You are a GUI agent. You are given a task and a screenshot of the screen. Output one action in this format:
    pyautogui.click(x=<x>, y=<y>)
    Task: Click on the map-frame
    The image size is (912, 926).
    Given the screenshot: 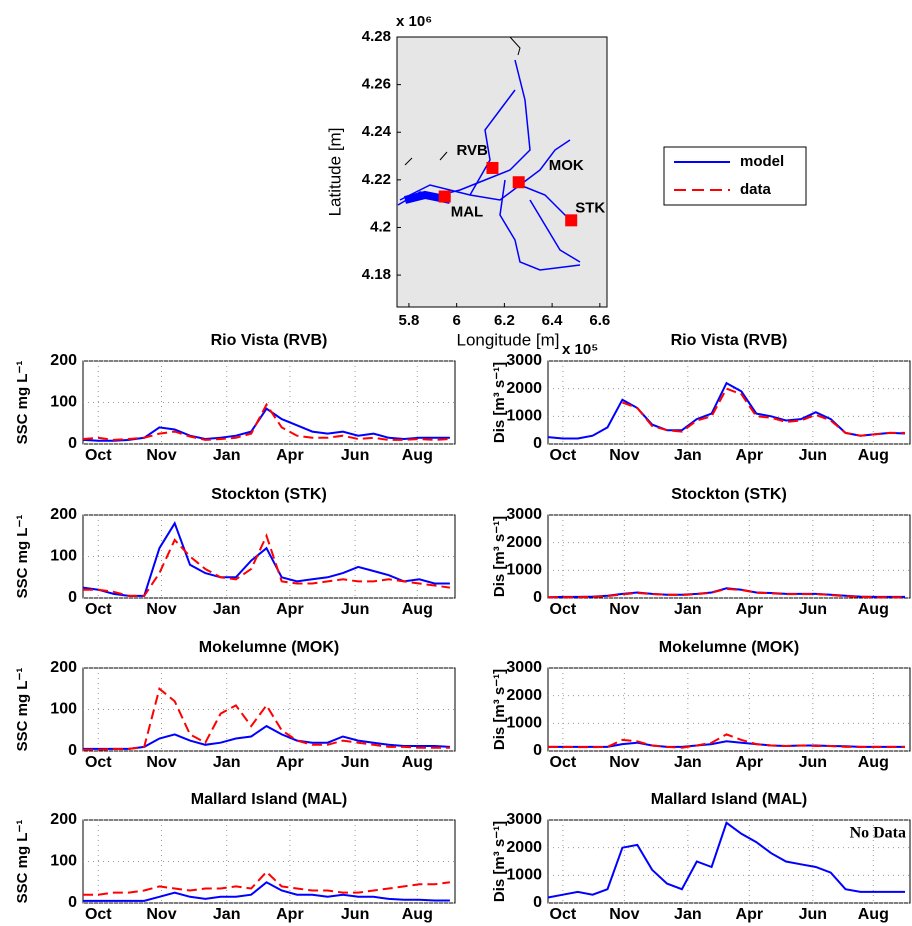 What is the action you would take?
    pyautogui.click(x=502, y=172)
    